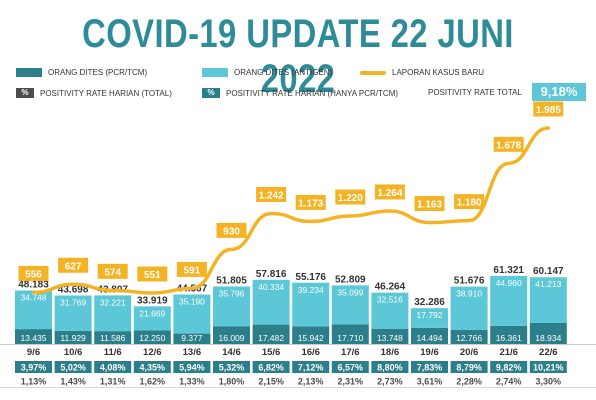  What do you see at coordinates (351, 368) in the screenshot?
I see `pr-pcr-value: 6,57%` at bounding box center [351, 368].